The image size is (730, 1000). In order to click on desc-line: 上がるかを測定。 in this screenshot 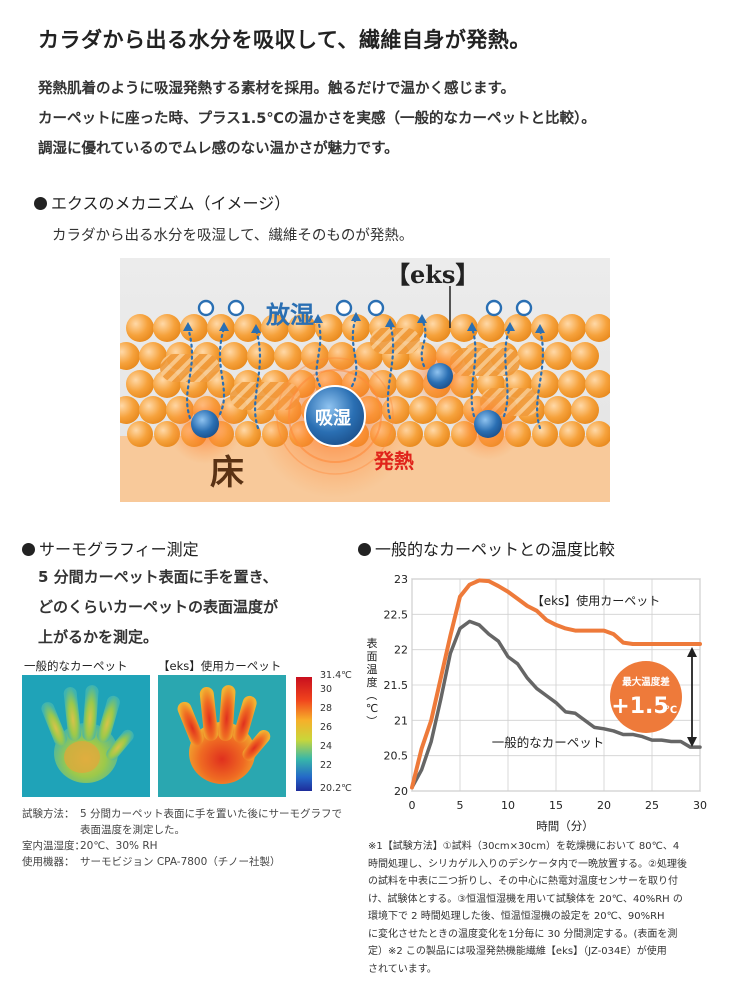, I will do `click(98, 637)`.